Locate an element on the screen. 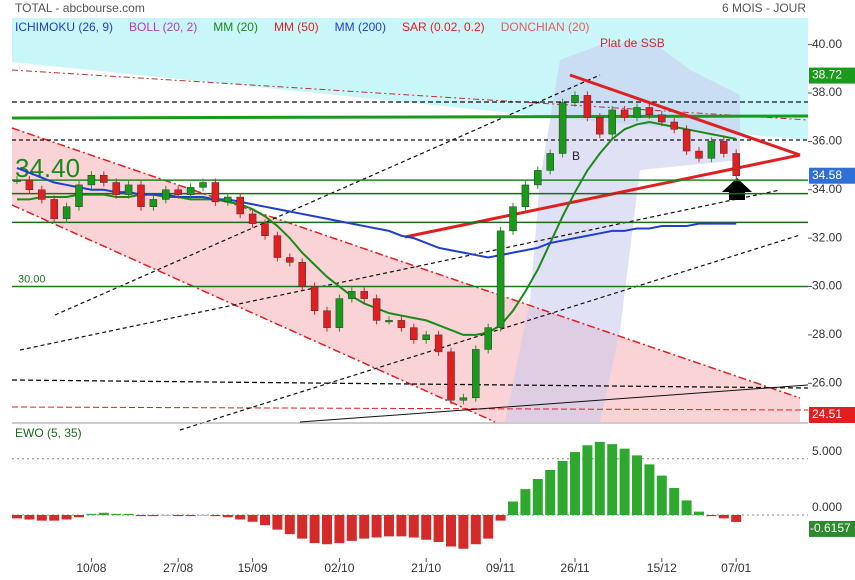  x-tick-label: 26/11 is located at coordinates (574, 568).